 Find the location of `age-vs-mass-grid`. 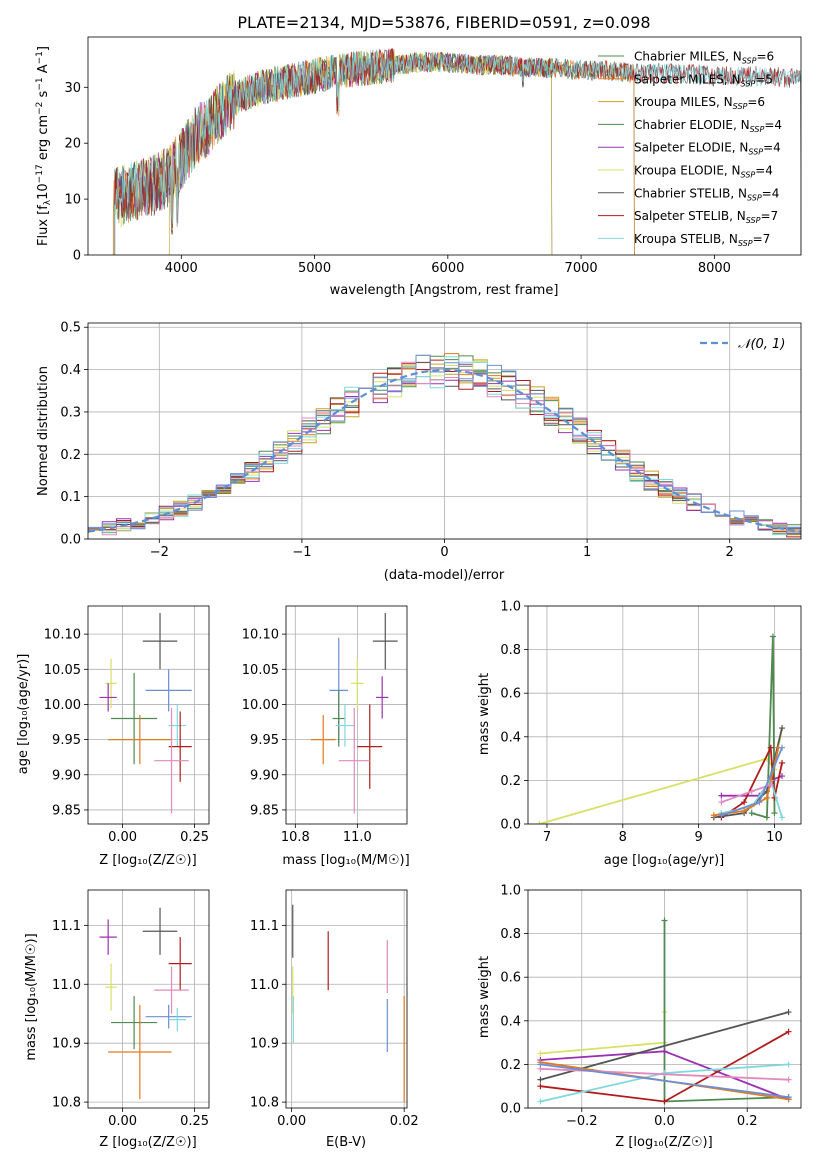

age-vs-mass-grid is located at coordinates (346, 715).